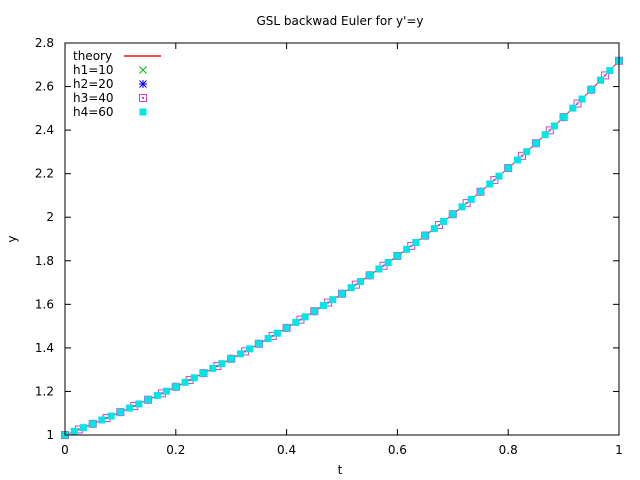 The height and width of the screenshot is (480, 640). Describe the element at coordinates (508, 450) in the screenshot. I see `x-tick-label: 0.8` at that location.